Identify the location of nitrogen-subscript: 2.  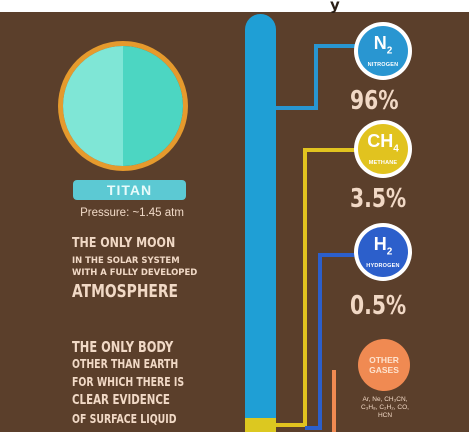
(389, 51).